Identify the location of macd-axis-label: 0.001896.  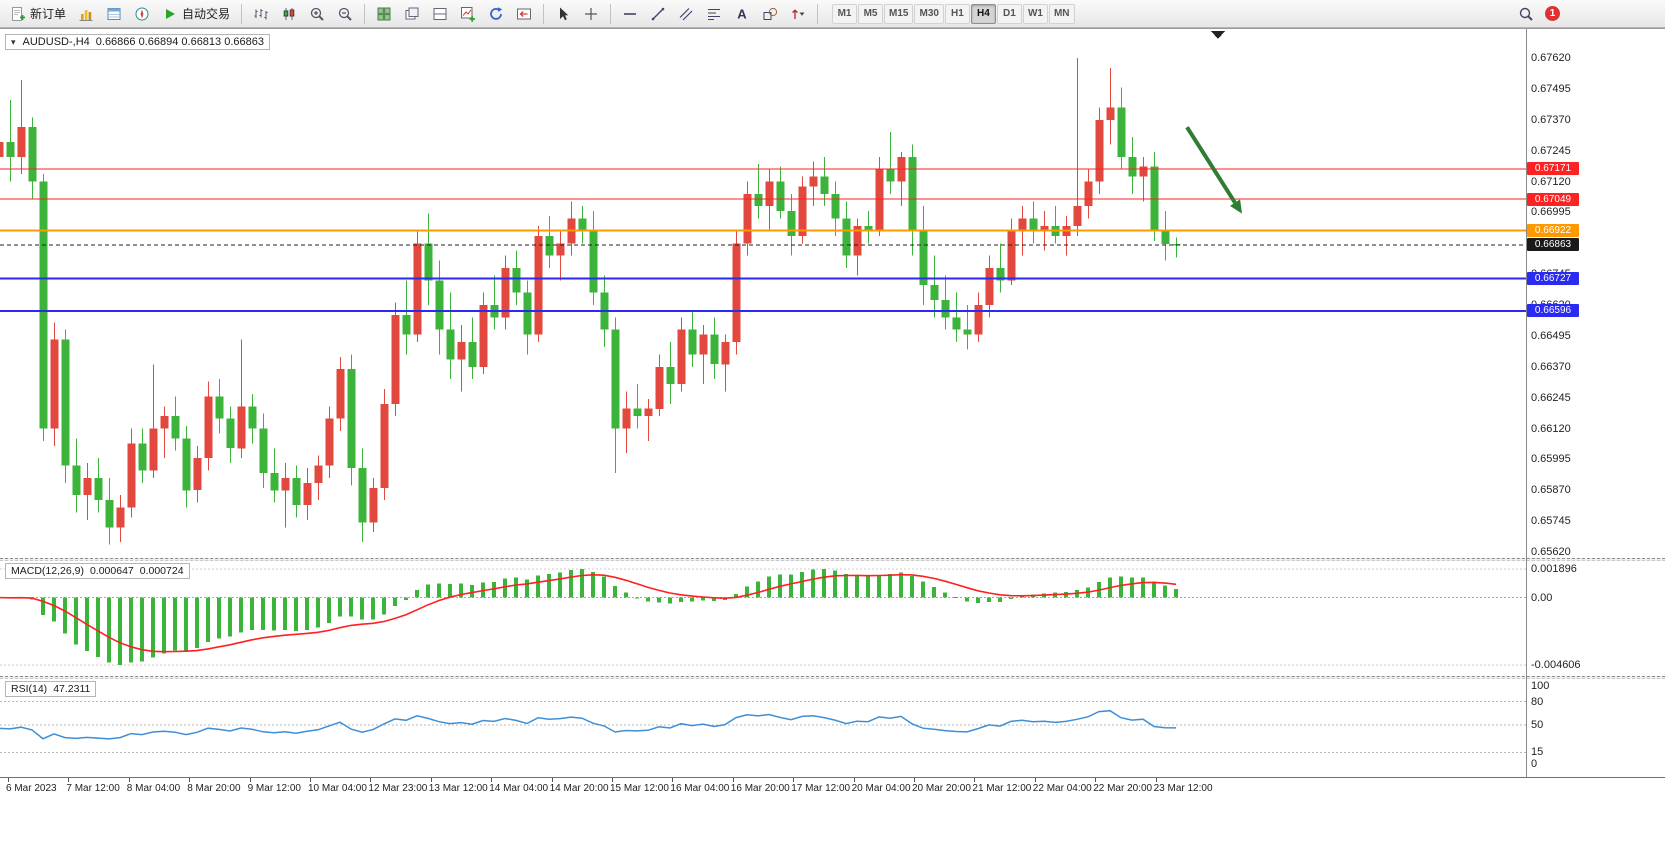
(1554, 569).